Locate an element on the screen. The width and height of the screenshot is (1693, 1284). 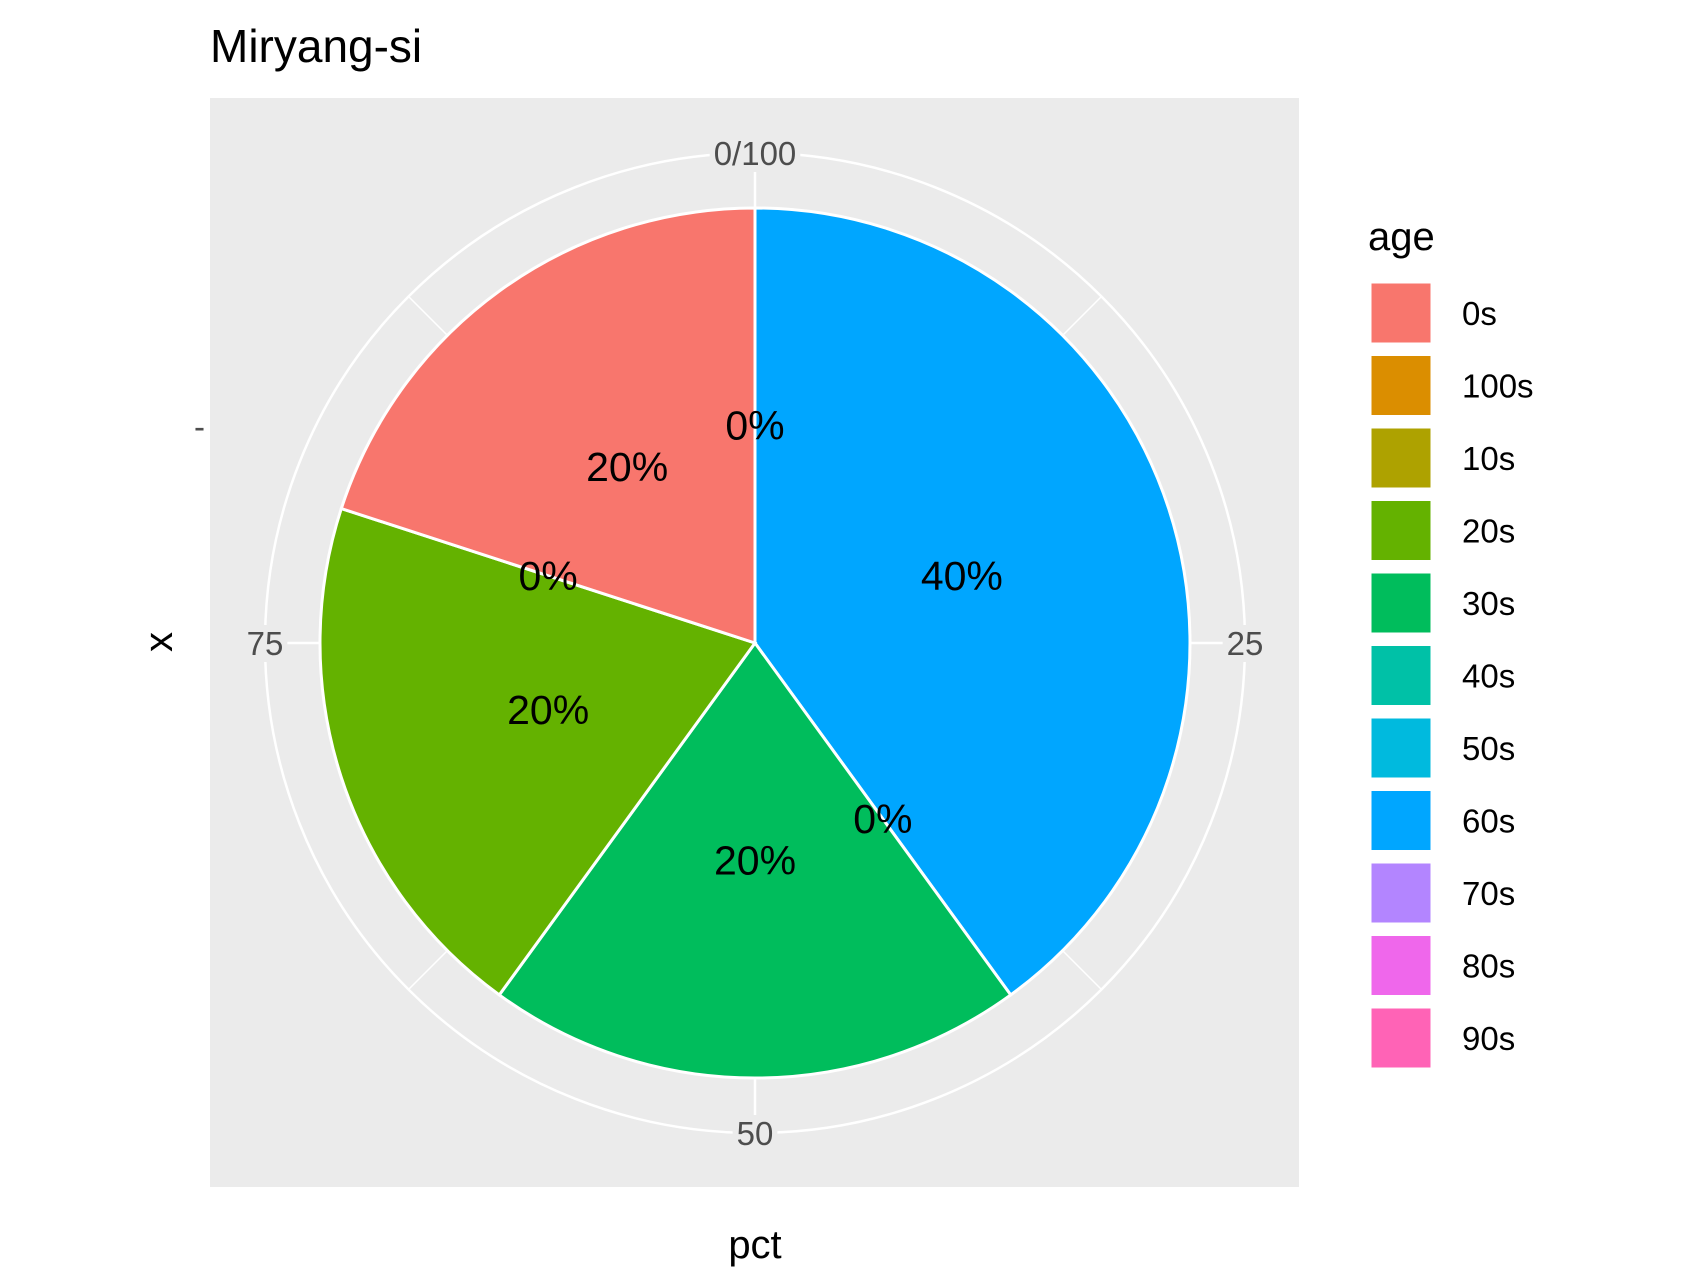
angle-tick-label: 50 is located at coordinates (755, 1133).